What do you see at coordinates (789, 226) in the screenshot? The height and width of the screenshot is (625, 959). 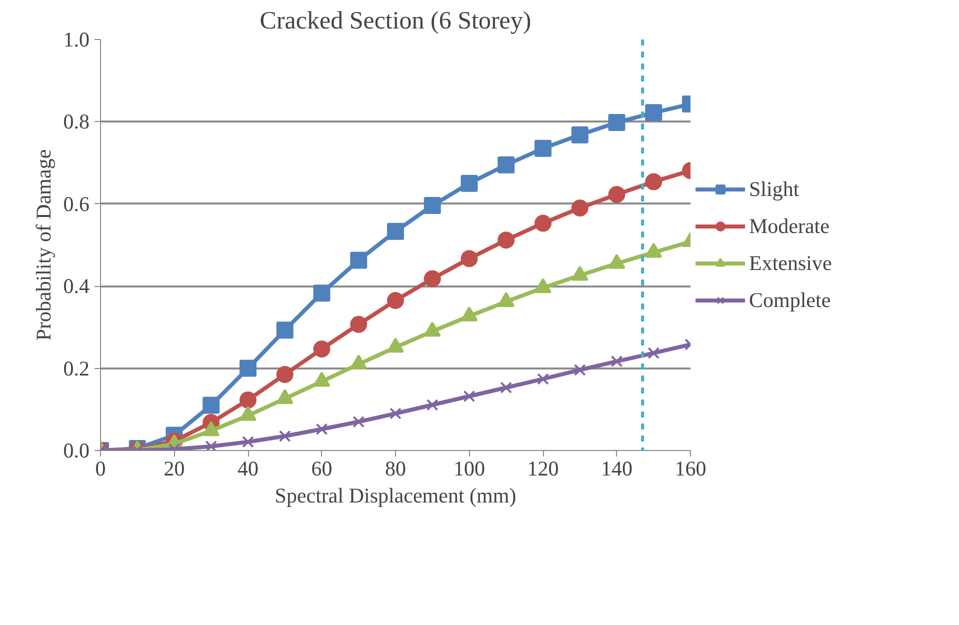 I see `legend-label: Moderate` at bounding box center [789, 226].